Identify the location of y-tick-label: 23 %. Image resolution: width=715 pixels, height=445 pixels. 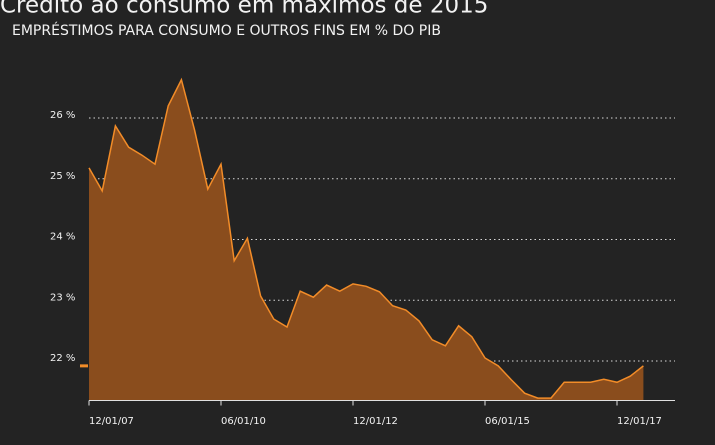
(62, 297).